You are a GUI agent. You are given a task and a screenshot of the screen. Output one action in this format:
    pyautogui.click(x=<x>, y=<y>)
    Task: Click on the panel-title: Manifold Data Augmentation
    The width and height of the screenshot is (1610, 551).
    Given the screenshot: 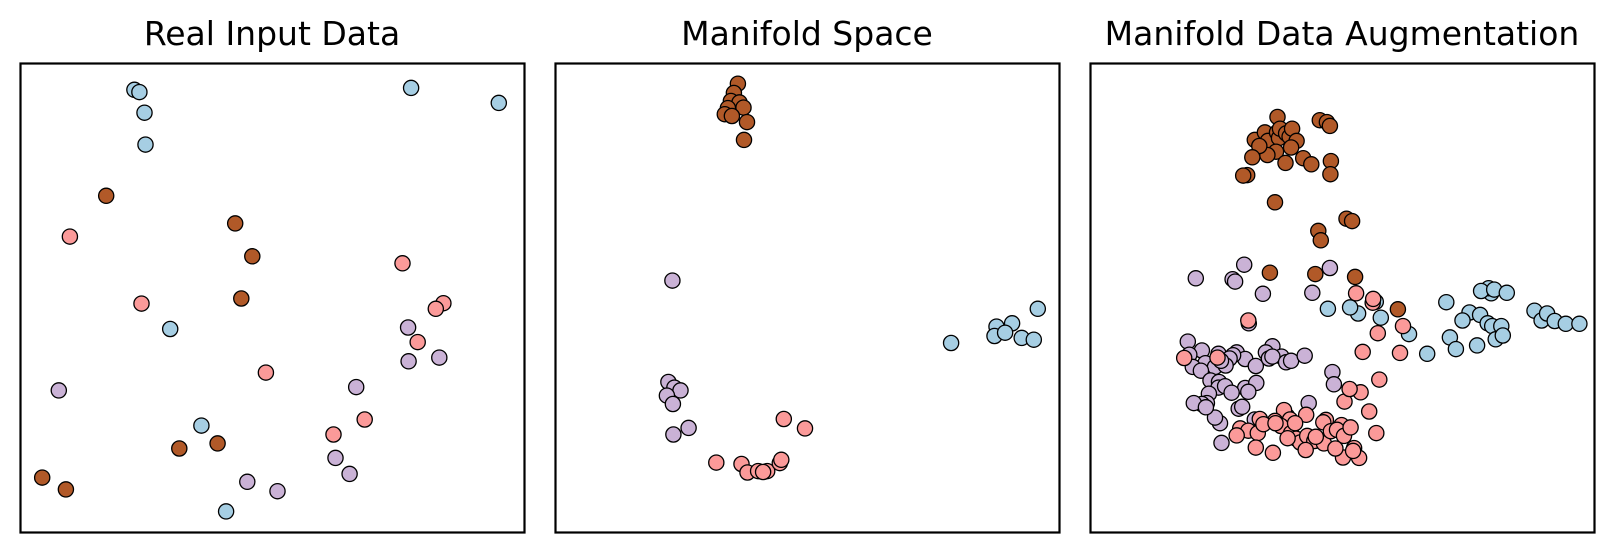 What is the action you would take?
    pyautogui.click(x=1342, y=33)
    